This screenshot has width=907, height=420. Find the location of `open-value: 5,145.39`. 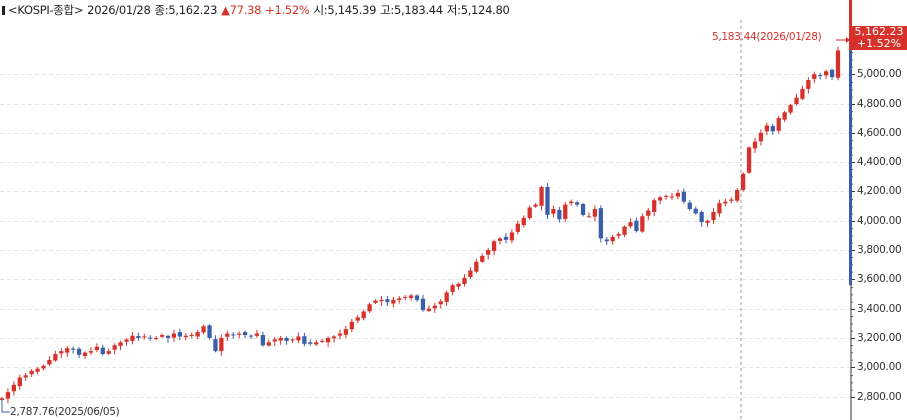

open-value: 5,145.39 is located at coordinates (352, 10).